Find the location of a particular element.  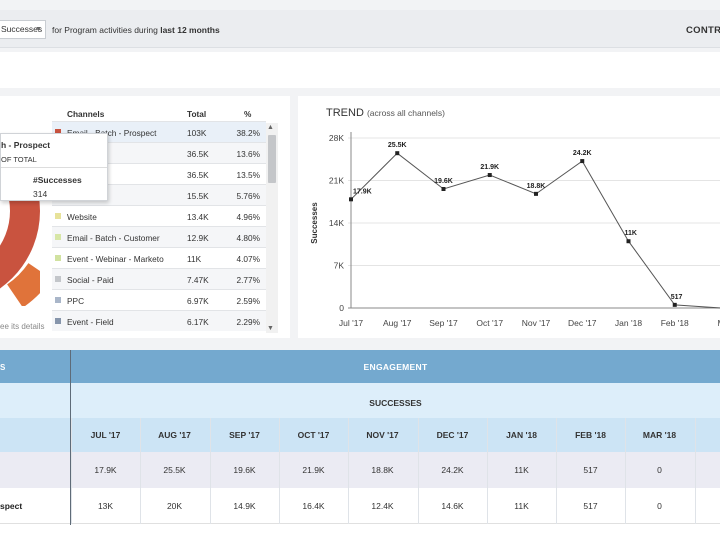

channel-name: PPC is located at coordinates (76, 301).